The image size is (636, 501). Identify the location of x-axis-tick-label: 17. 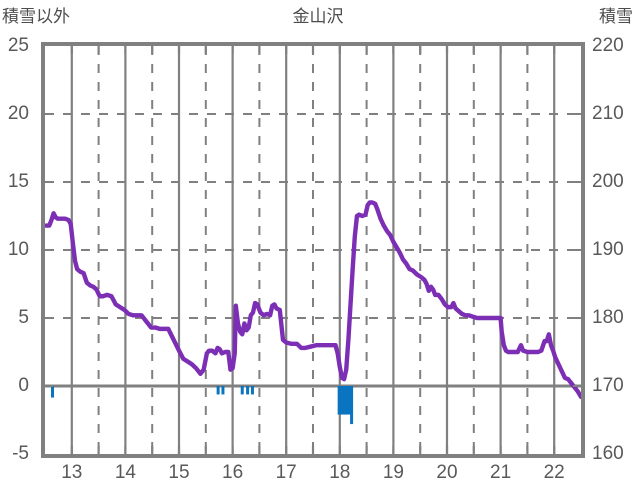
(286, 472).